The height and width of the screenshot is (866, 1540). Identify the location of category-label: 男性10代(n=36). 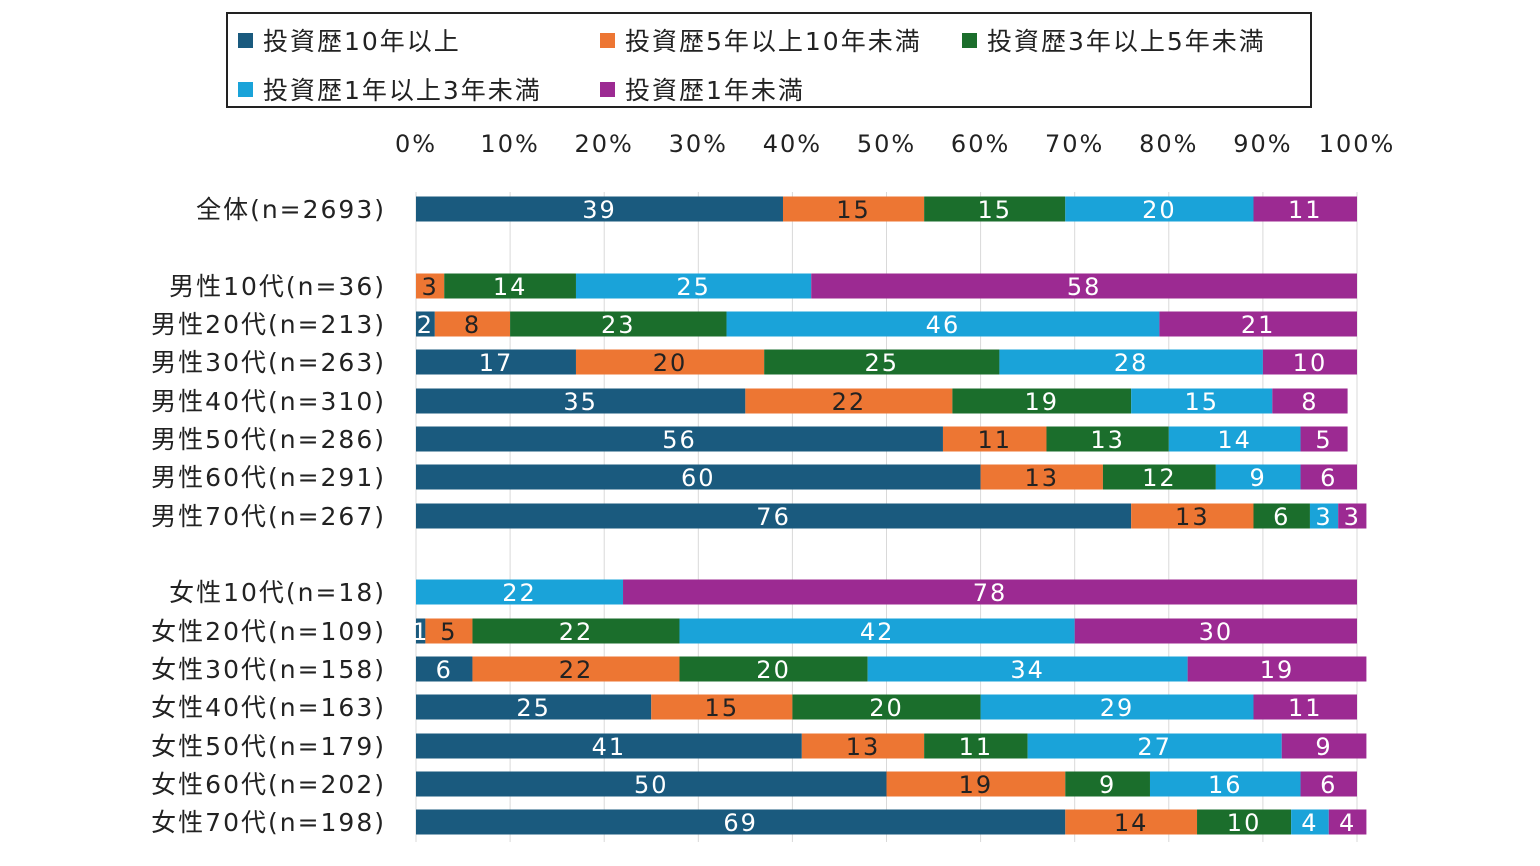
(277, 286).